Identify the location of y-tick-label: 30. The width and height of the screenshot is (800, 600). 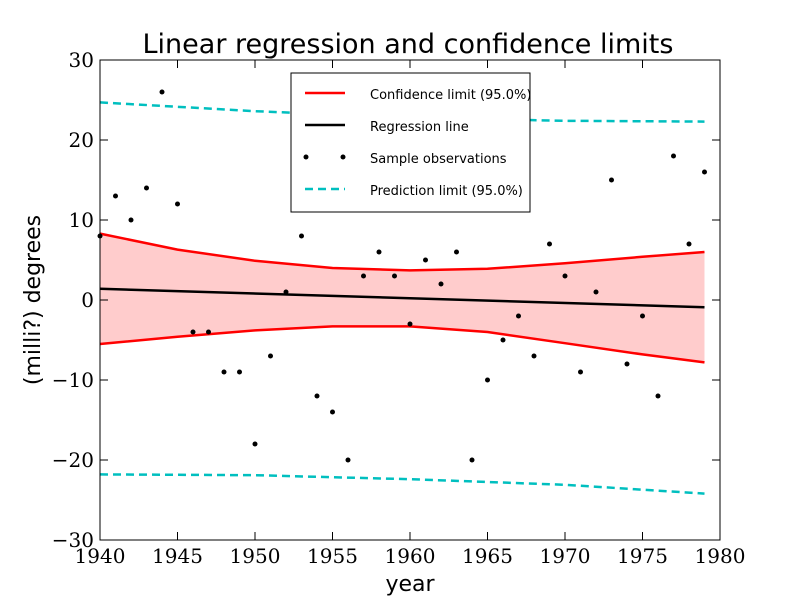
(81, 60).